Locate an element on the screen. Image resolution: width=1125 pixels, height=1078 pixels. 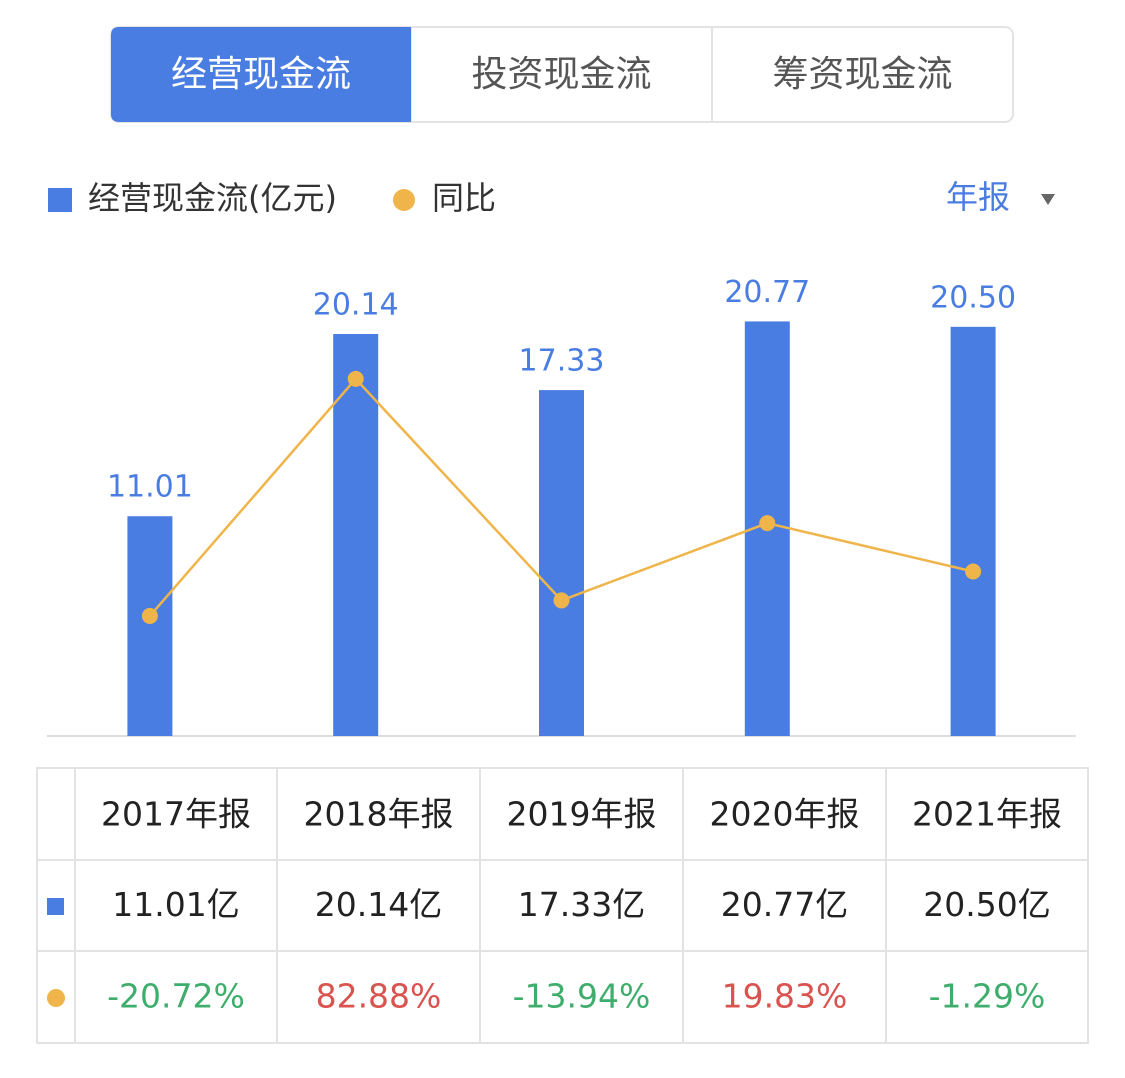
table-header: 2019年报 is located at coordinates (582, 814).